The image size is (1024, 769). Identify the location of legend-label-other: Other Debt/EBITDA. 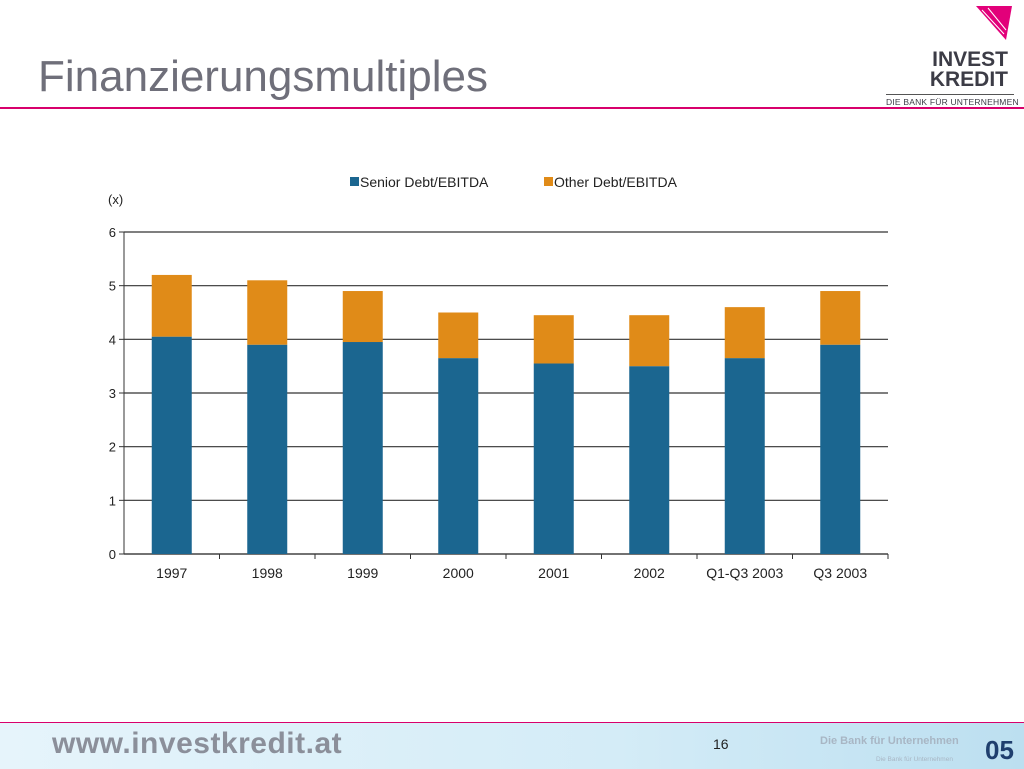
(616, 182).